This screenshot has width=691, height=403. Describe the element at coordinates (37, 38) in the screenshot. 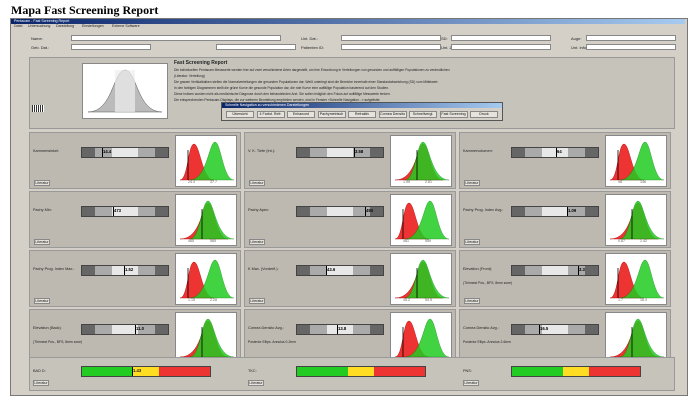

I see `field-label: Name:` at that location.